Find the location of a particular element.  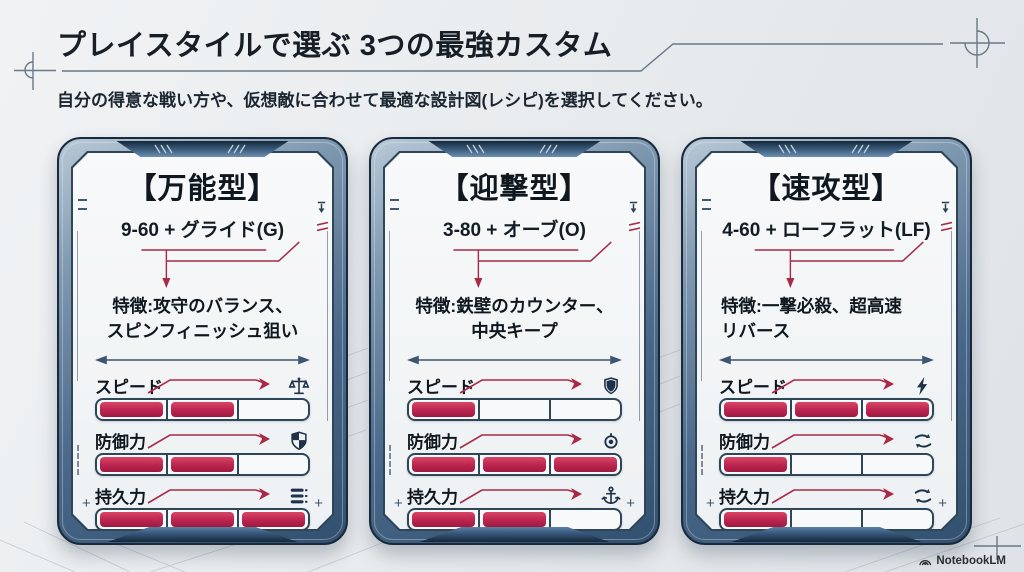

swap-arrows-icon is located at coordinates (923, 441).